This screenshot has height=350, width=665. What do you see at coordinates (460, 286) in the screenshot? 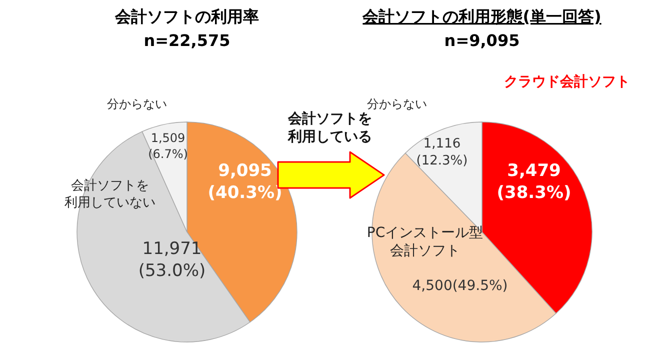
I see `data-label: 4,500(49.5%)` at bounding box center [460, 286].